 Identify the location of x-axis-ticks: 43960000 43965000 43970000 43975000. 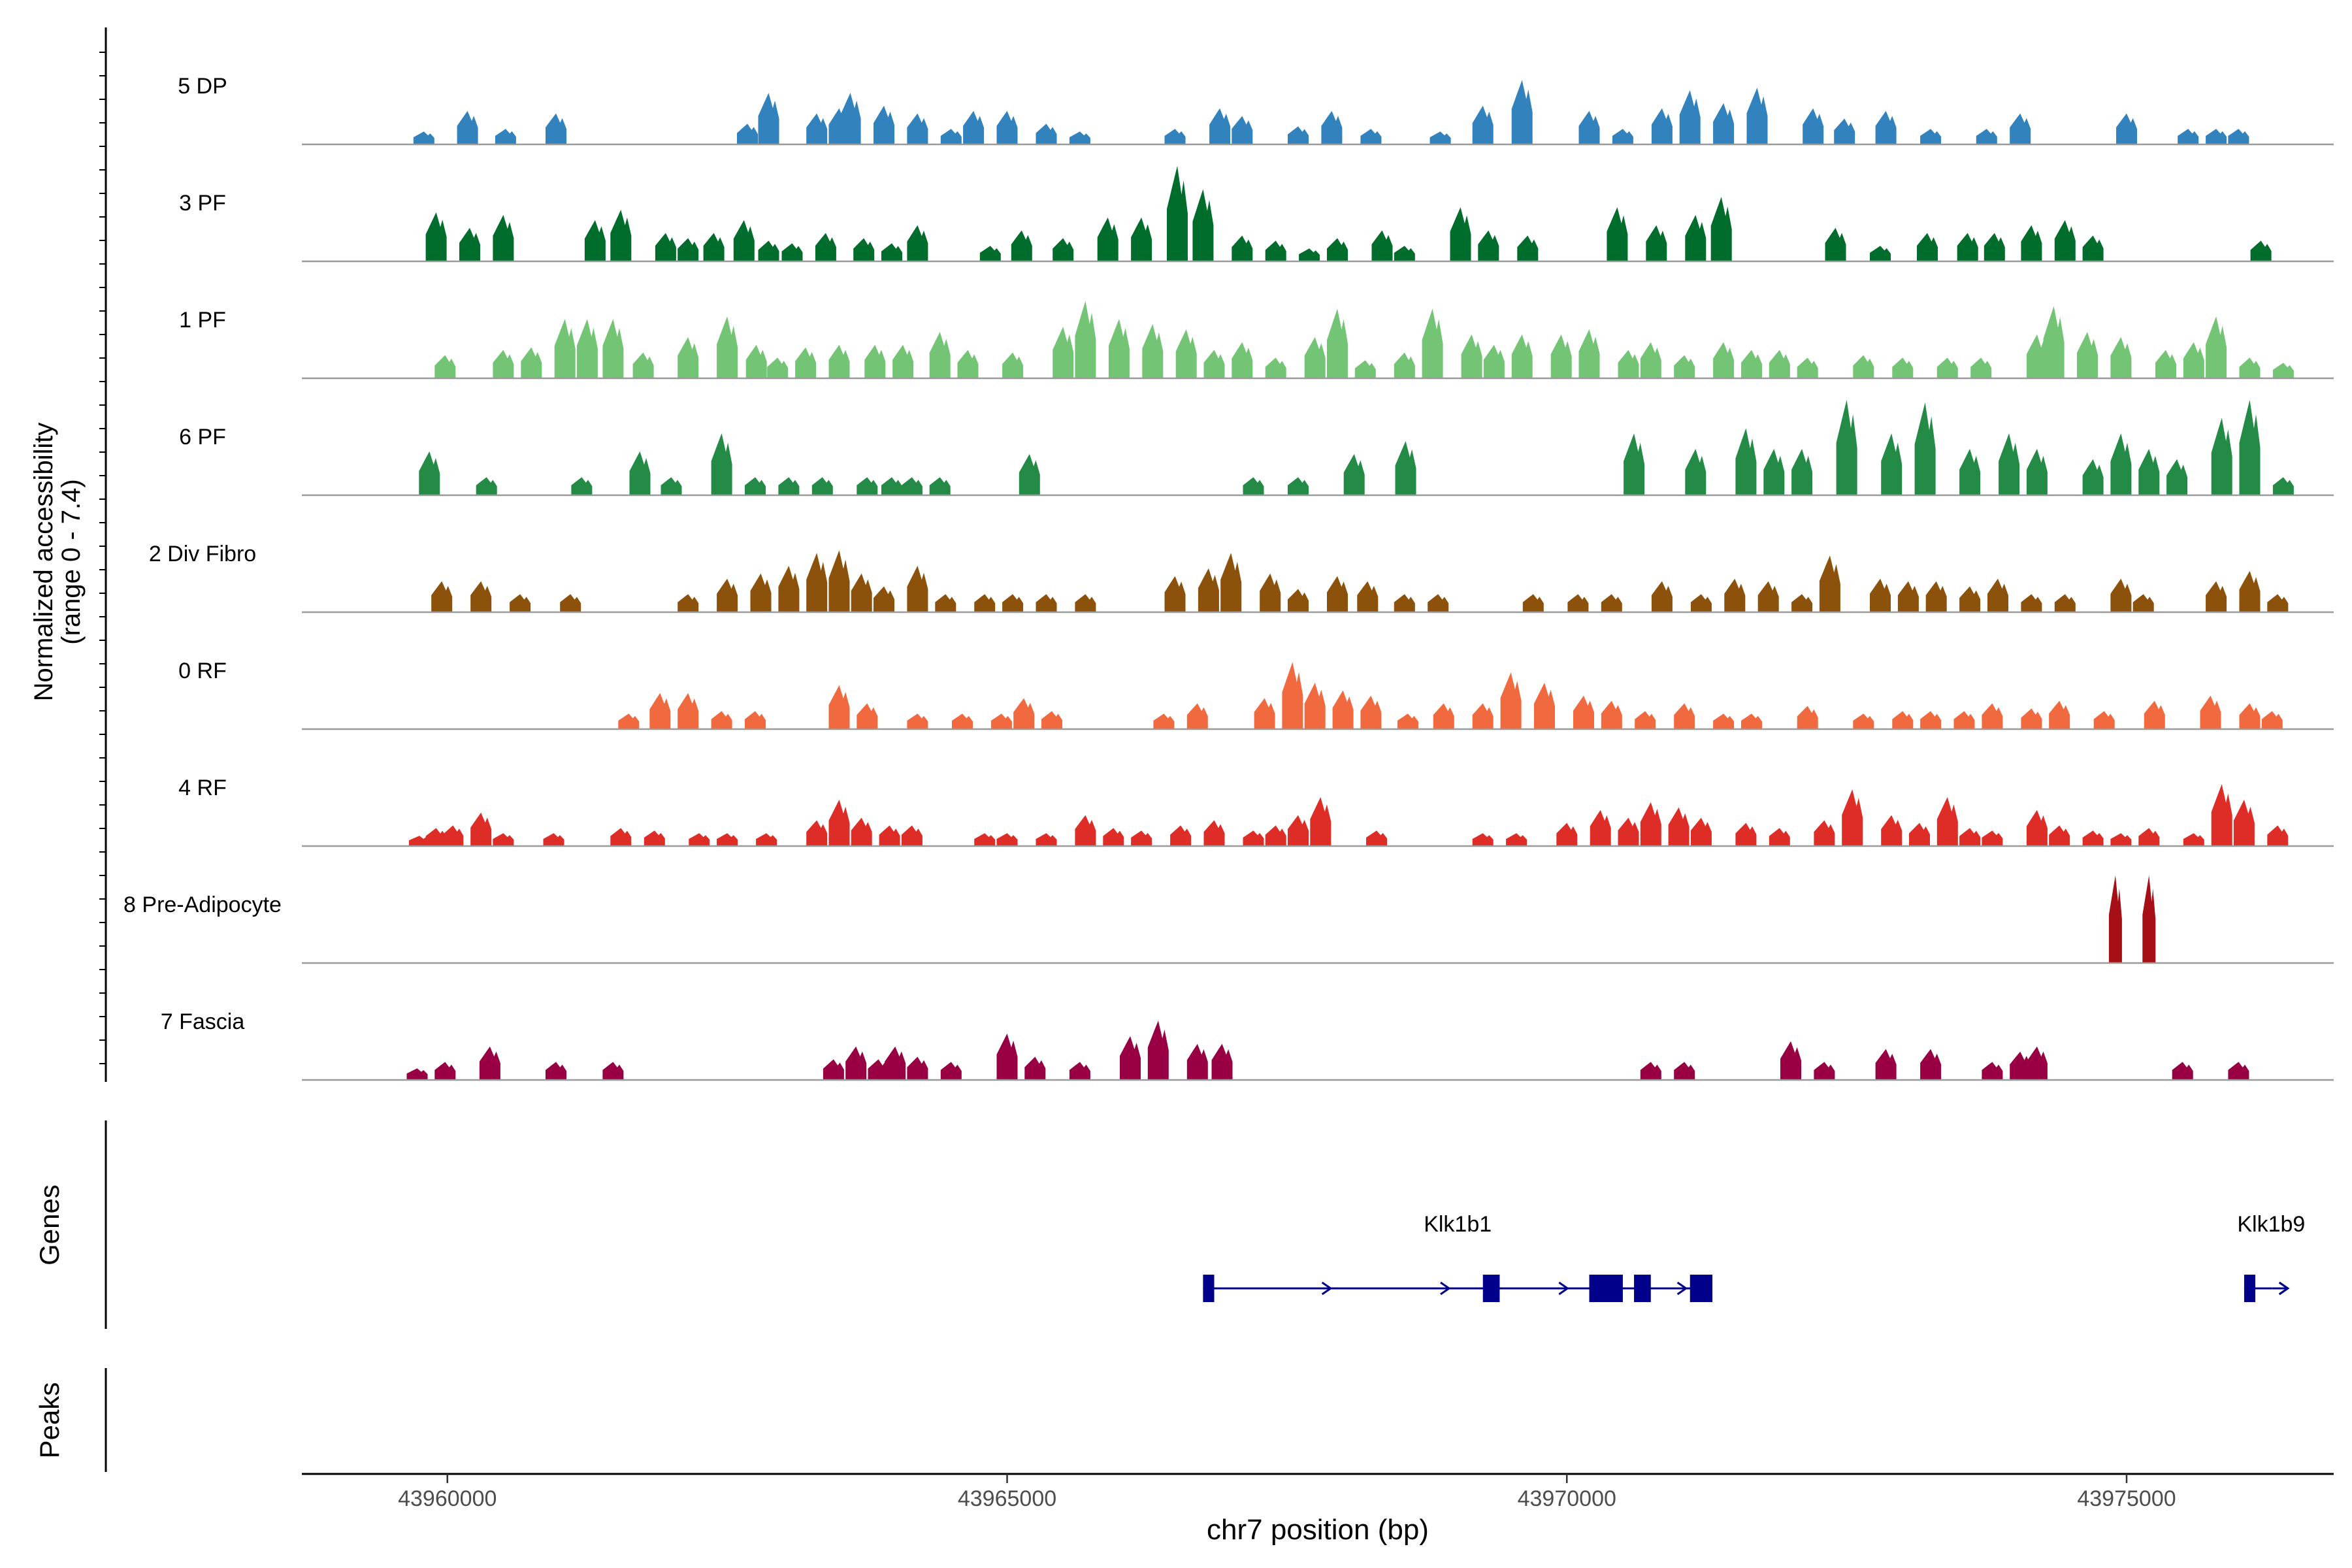
(1287, 1492).